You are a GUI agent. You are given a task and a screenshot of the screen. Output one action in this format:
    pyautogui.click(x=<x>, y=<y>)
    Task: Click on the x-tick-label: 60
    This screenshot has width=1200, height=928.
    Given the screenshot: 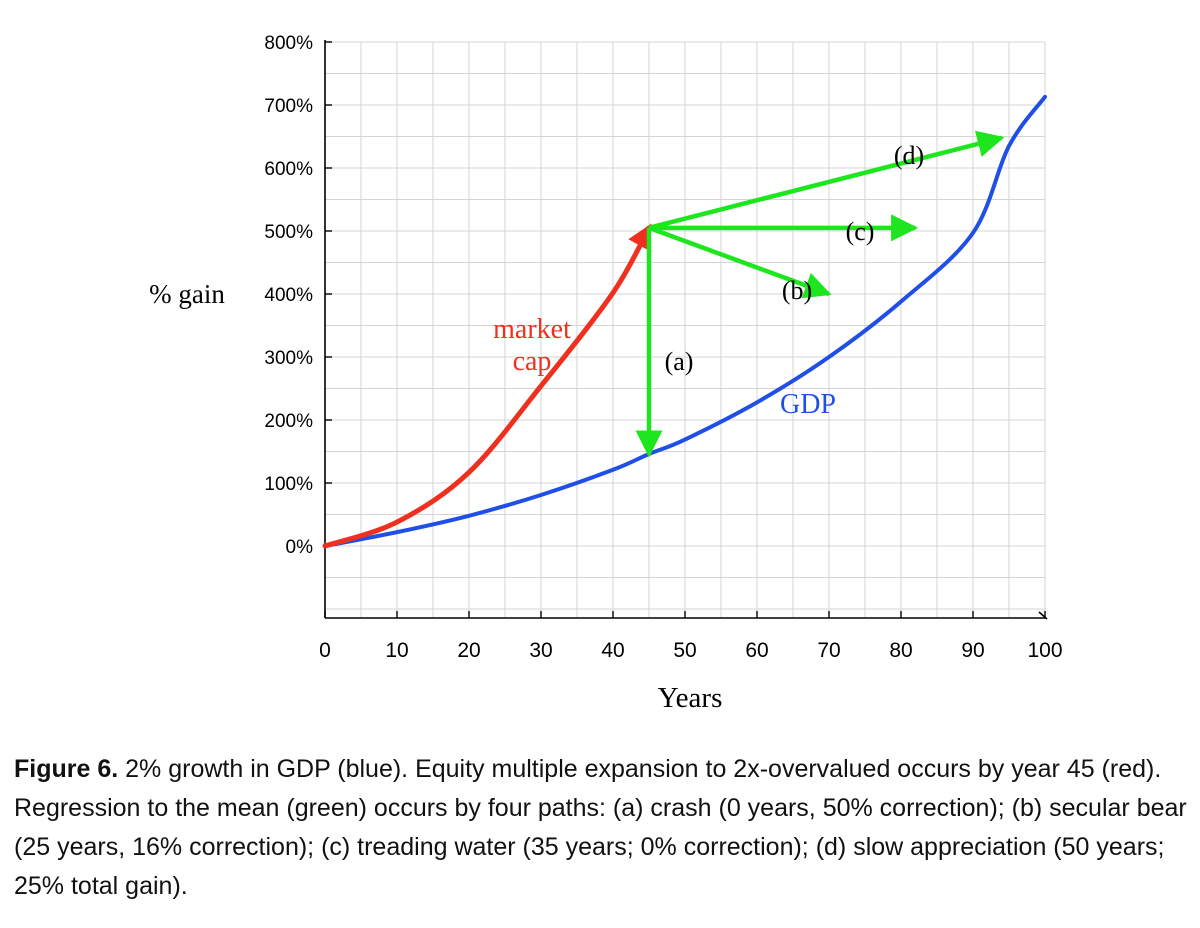 What is the action you would take?
    pyautogui.click(x=756, y=650)
    